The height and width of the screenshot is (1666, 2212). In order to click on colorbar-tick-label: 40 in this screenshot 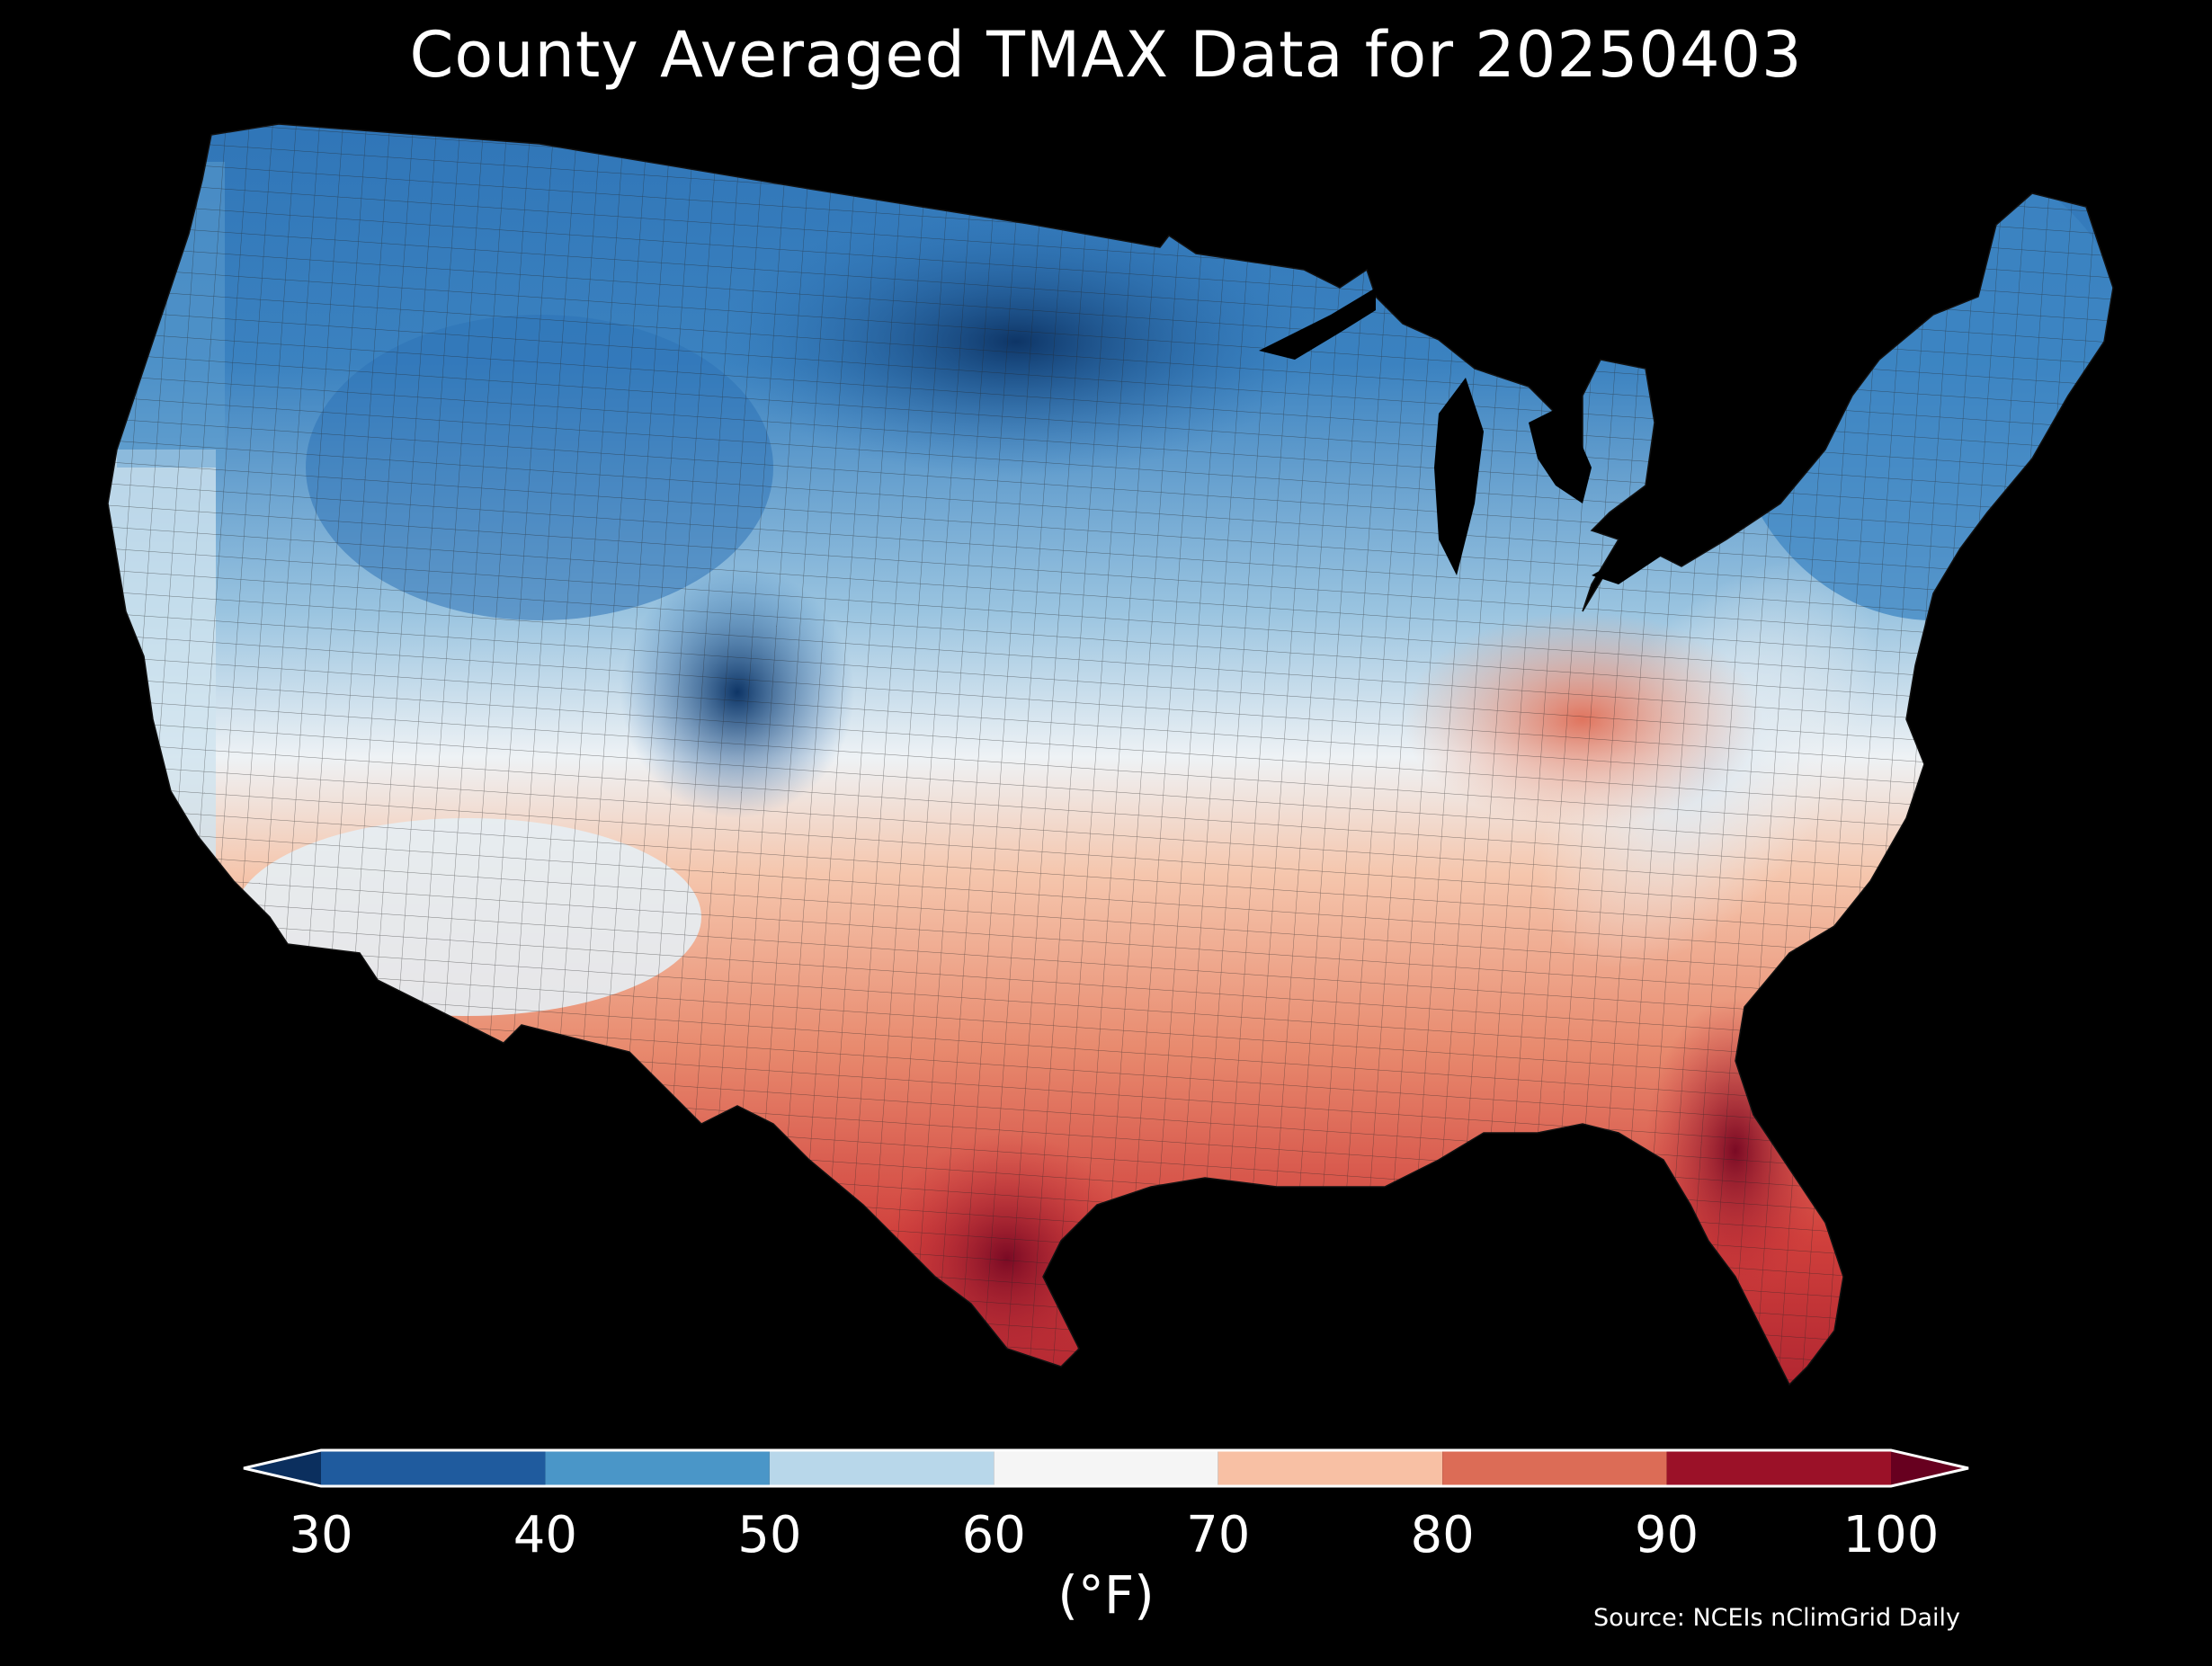, I will do `click(545, 1535)`.